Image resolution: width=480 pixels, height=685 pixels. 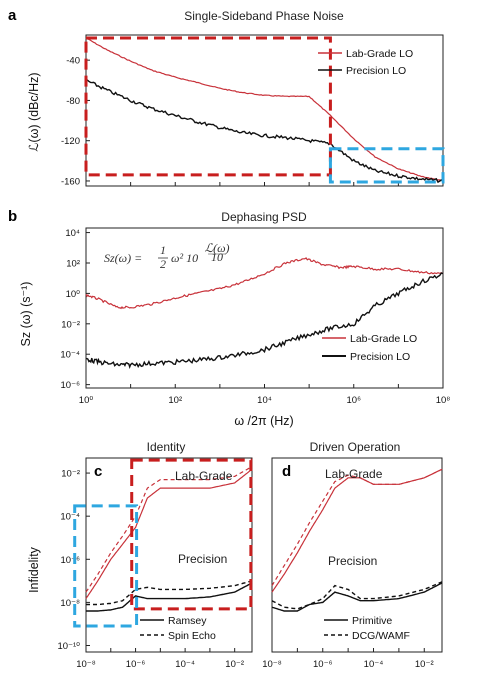 I want to click on panel-c-ylabel: Infidelity, so click(x=34, y=569).